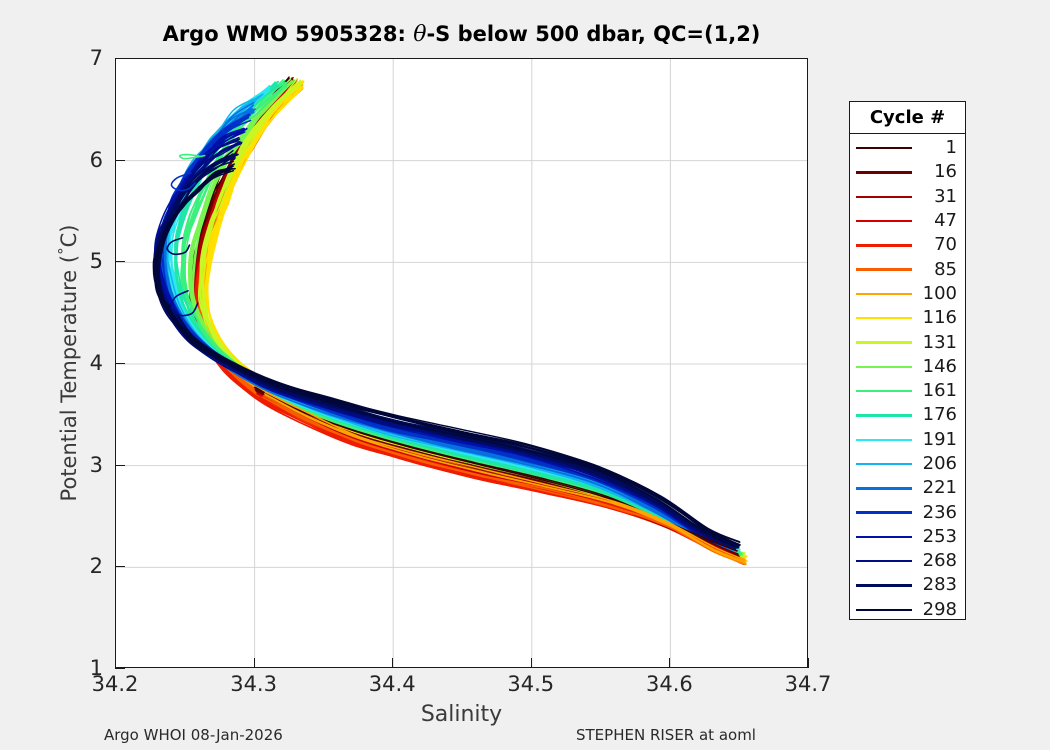 This screenshot has width=1050, height=750. Describe the element at coordinates (96, 261) in the screenshot. I see `y-tick-label: 5` at that location.